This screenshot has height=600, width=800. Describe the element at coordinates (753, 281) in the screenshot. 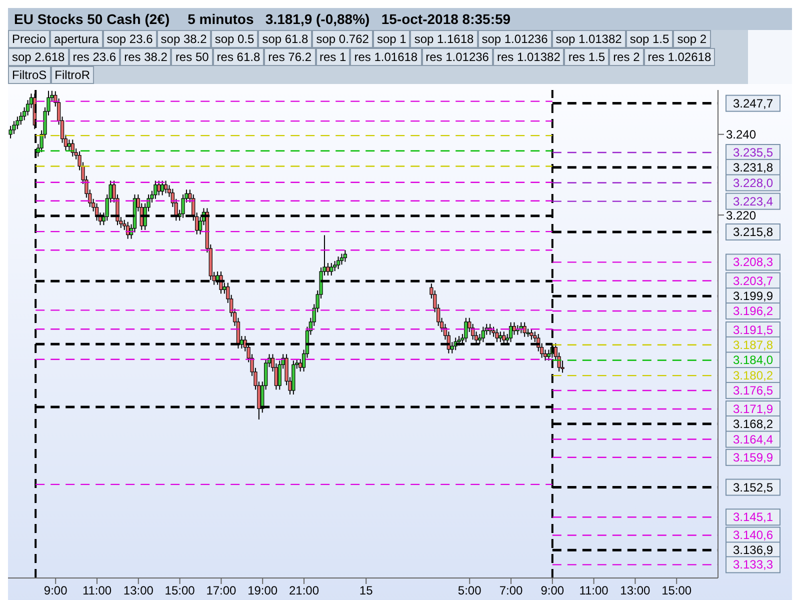

I see `ref-line-label: 3.203,7` at that location.